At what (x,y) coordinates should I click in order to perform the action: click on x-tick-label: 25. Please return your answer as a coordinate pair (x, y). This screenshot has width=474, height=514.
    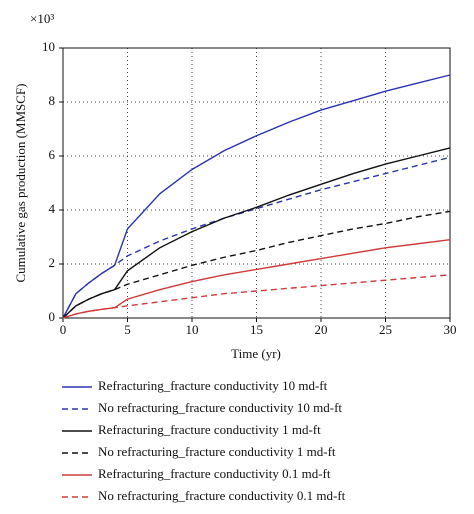
    Looking at the image, I should click on (385, 329).